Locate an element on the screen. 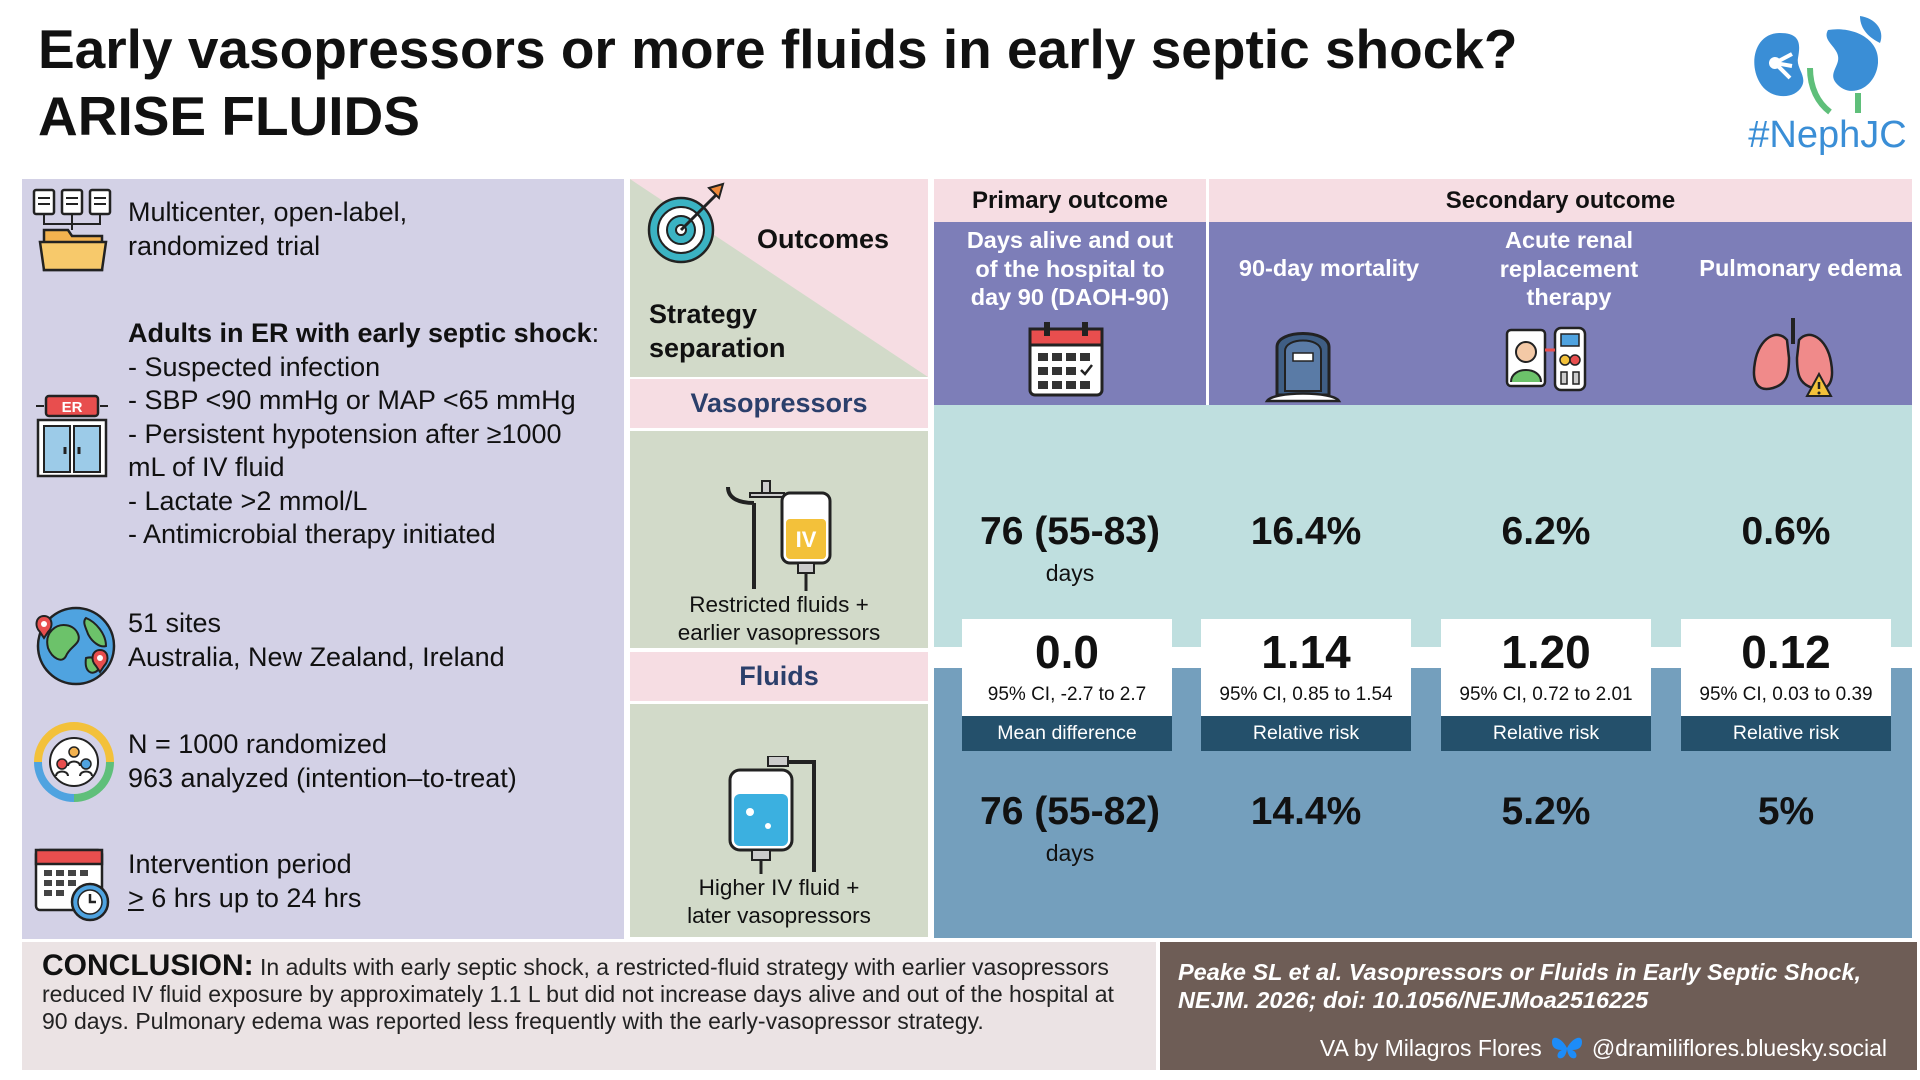 This screenshot has height=1080, width=1920. effect-box-mortality: 1.14 95% CI, 0.85 to 1.54 Relative risk is located at coordinates (1306, 685).